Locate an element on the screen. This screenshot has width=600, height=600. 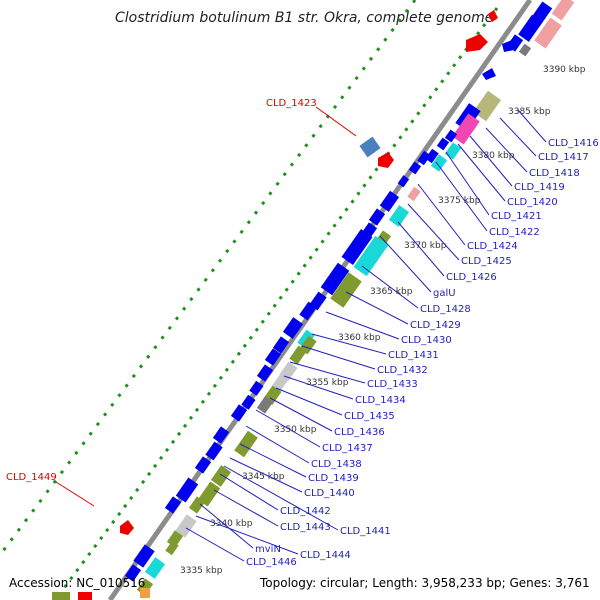
gene-label: mviN is located at coordinates (268, 549).